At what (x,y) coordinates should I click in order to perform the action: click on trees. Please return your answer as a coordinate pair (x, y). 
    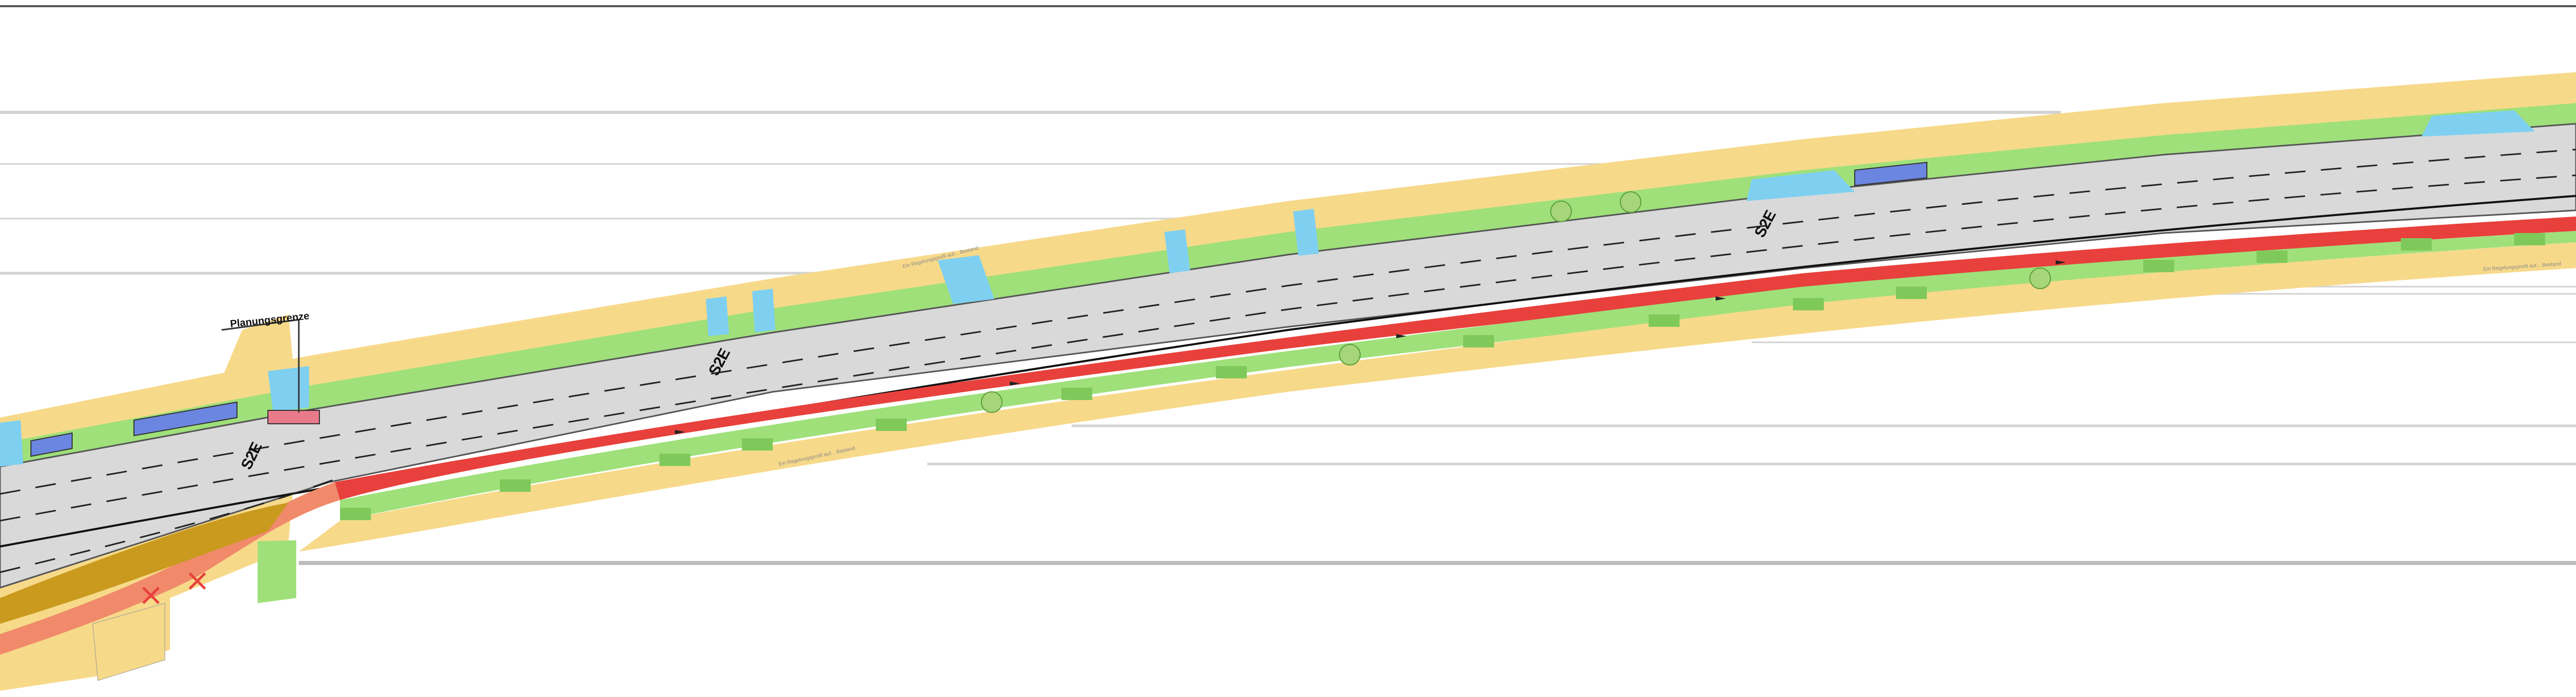
    Looking at the image, I should click on (1516, 302).